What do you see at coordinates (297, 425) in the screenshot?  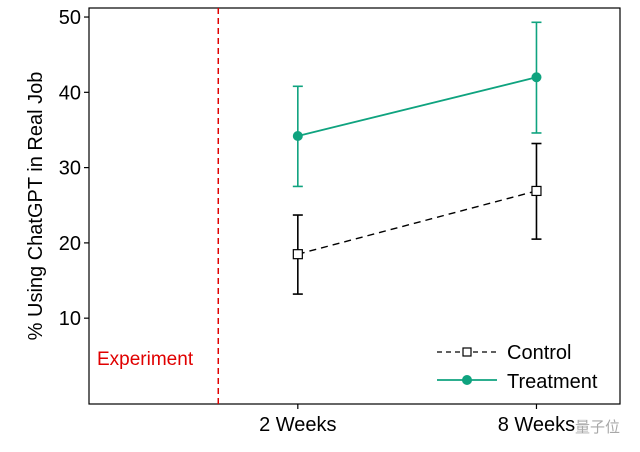 I see `x-tick-label: 2 Weeks` at bounding box center [297, 425].